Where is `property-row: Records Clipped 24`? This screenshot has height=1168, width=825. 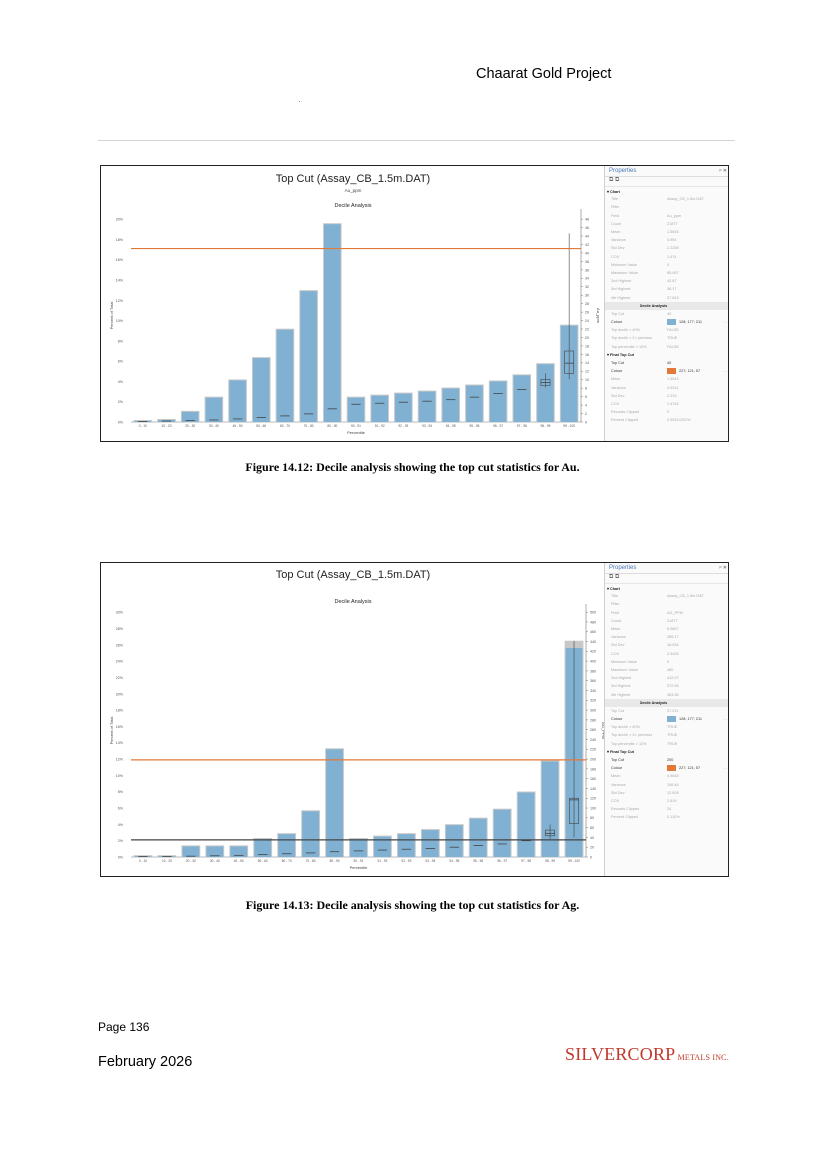 property-row: Records Clipped 24 is located at coordinates (666, 809).